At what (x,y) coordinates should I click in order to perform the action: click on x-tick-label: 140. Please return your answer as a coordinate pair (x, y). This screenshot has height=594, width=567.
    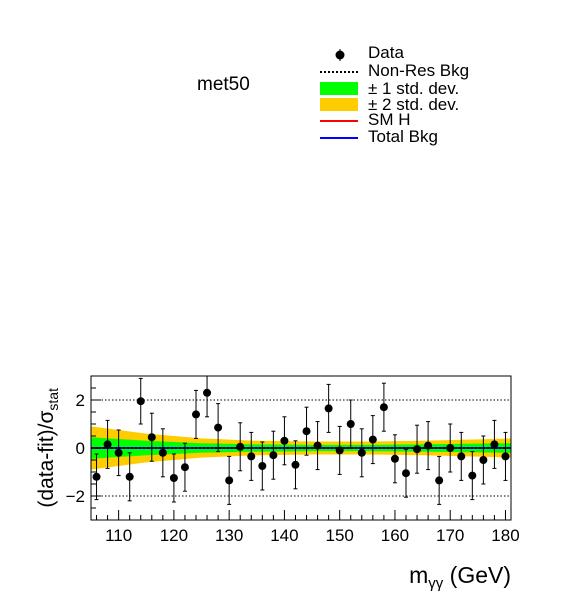
    Looking at the image, I should click on (284, 535).